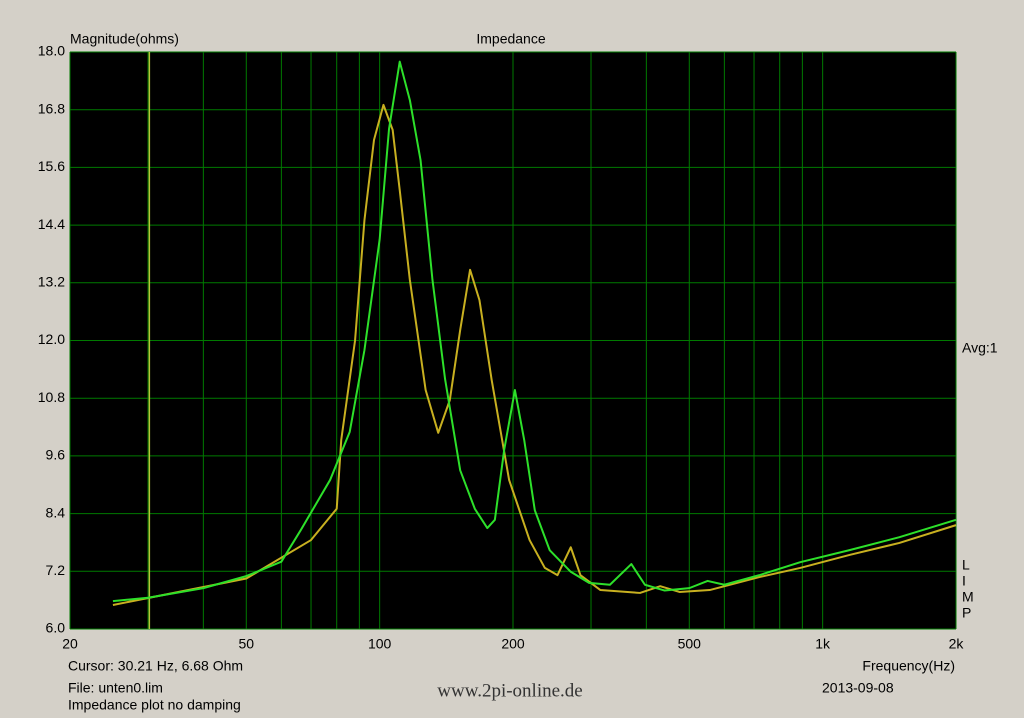  What do you see at coordinates (155, 666) in the screenshot?
I see `cursor-label: Cursor: 30.21 Hz, 6.68 Ohm` at bounding box center [155, 666].